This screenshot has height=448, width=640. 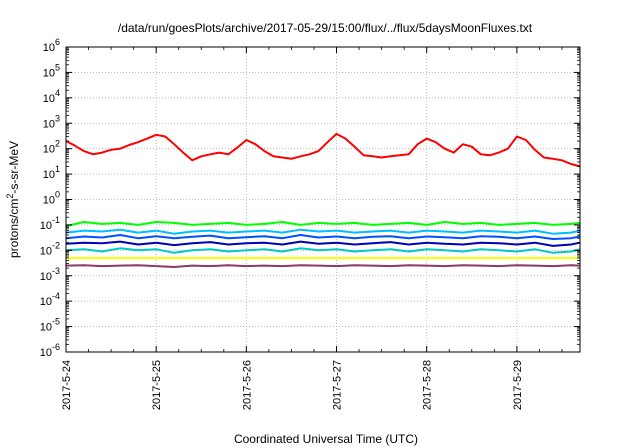 I want to click on x-tick-label: 2017-5-25, so click(x=157, y=385).